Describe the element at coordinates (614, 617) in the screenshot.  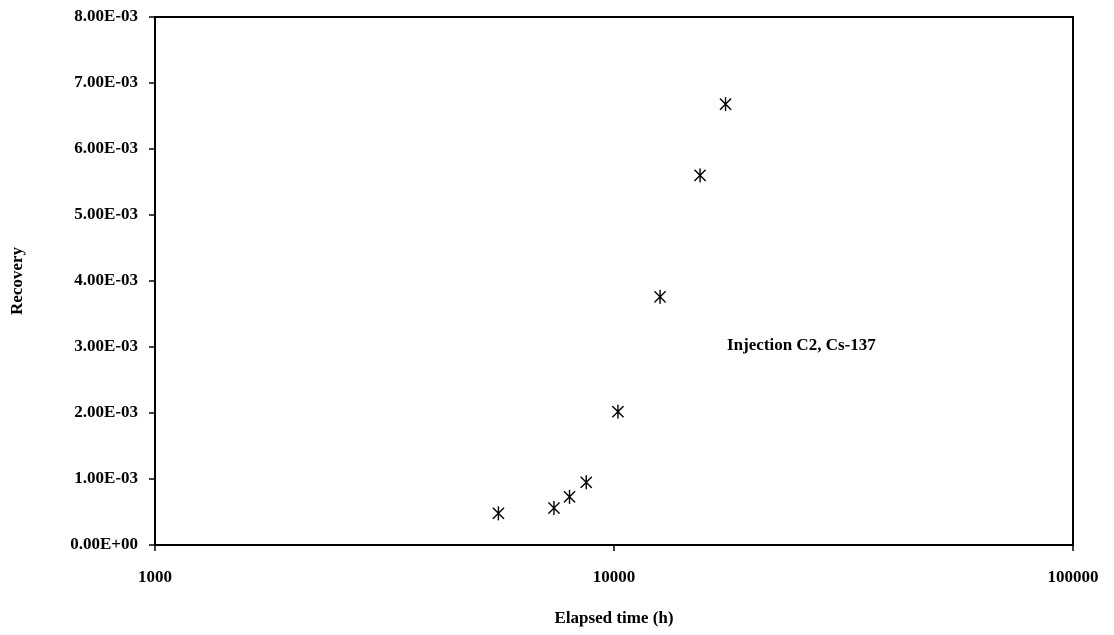
I see `x-axis-title: Elapsed time (h)` at that location.